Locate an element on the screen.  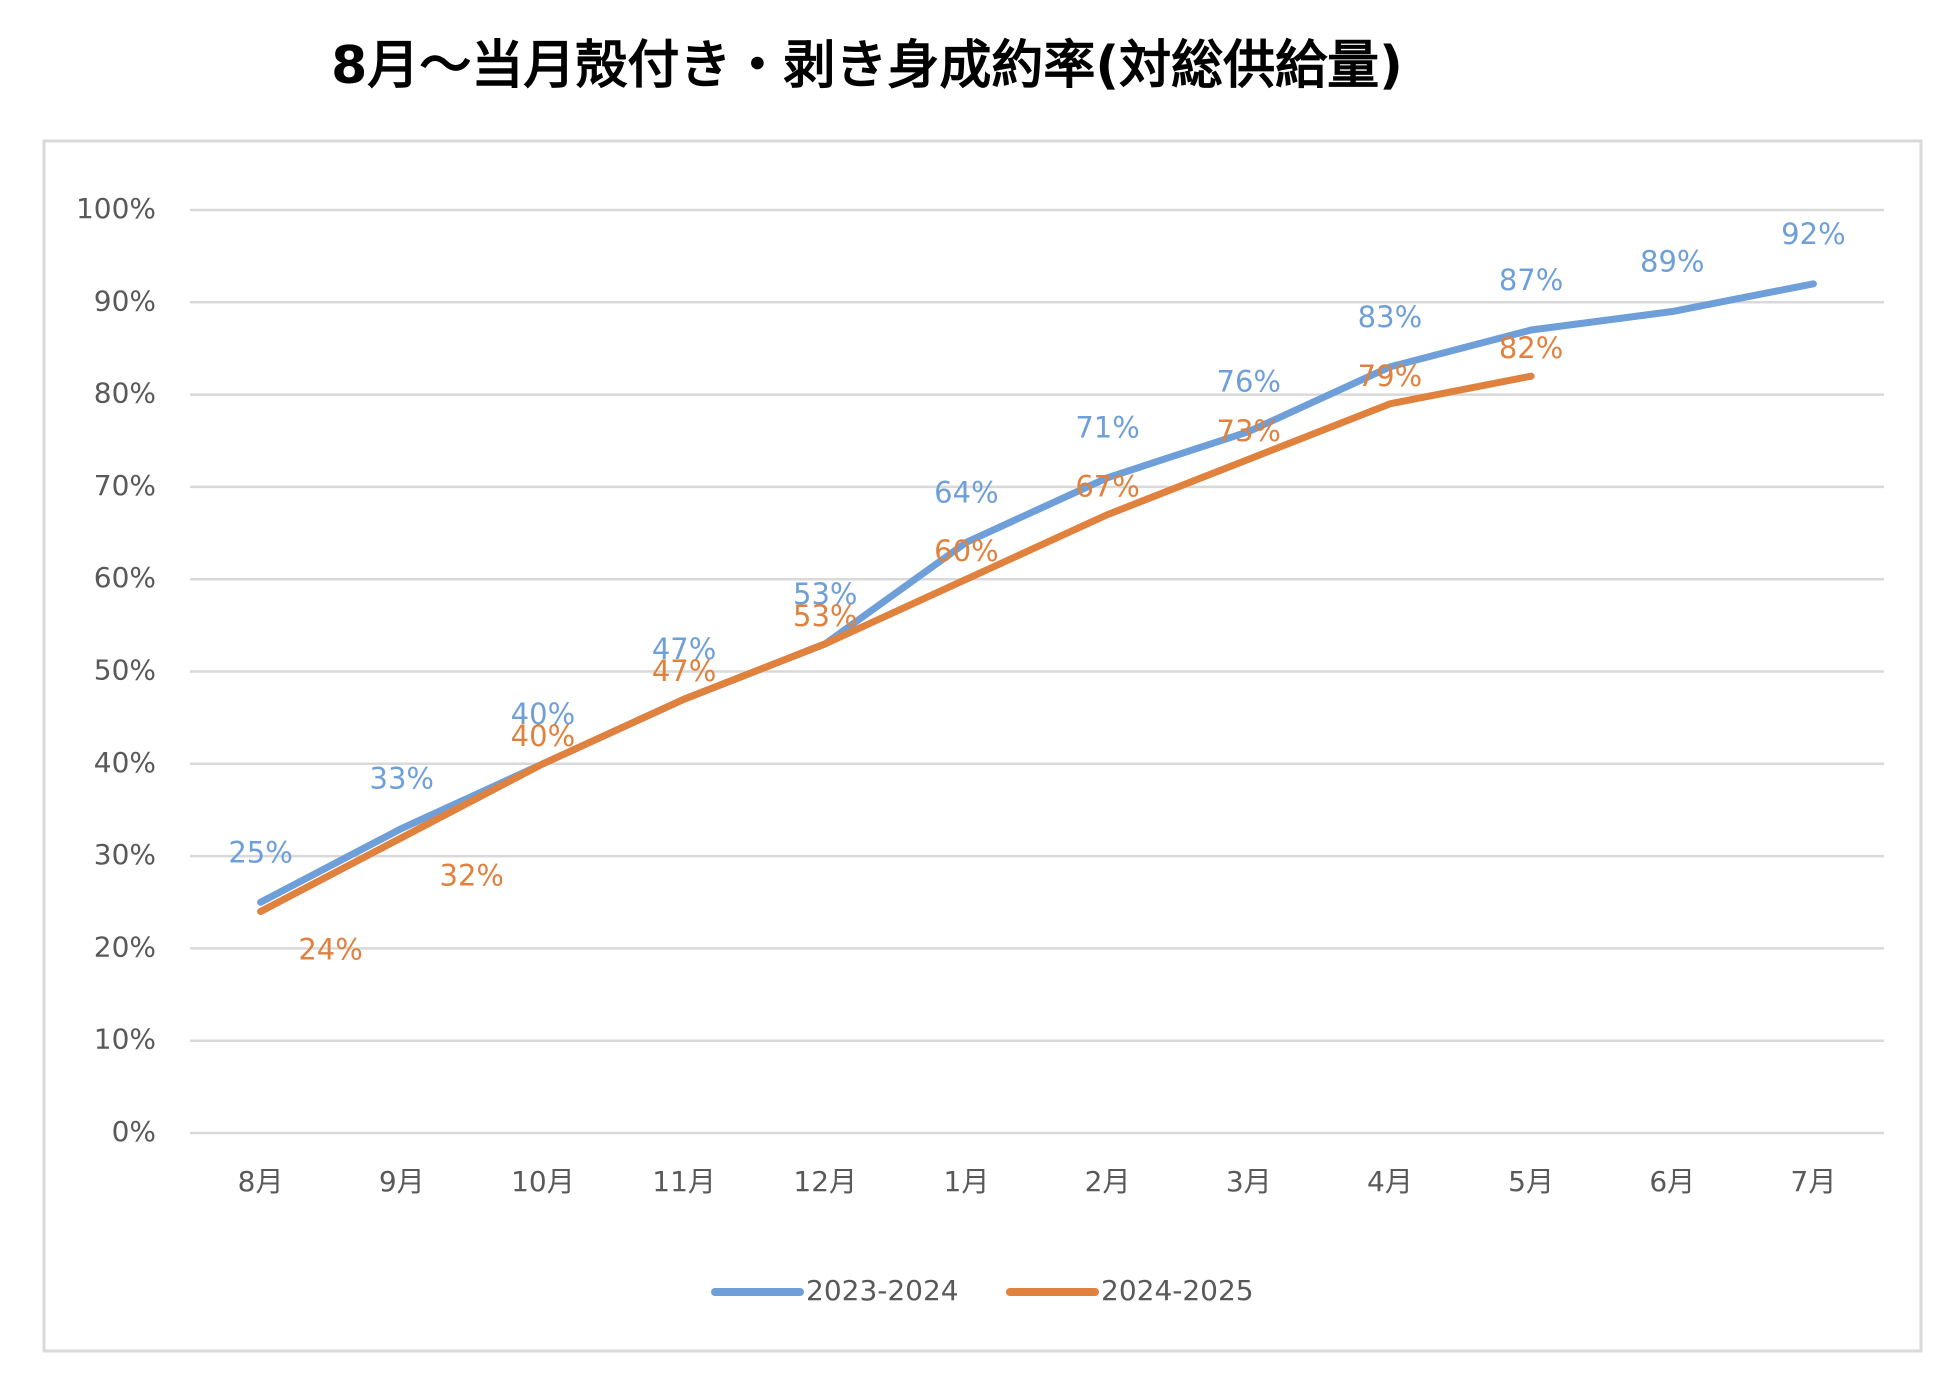
y-tick-label: 50% is located at coordinates (125, 670).